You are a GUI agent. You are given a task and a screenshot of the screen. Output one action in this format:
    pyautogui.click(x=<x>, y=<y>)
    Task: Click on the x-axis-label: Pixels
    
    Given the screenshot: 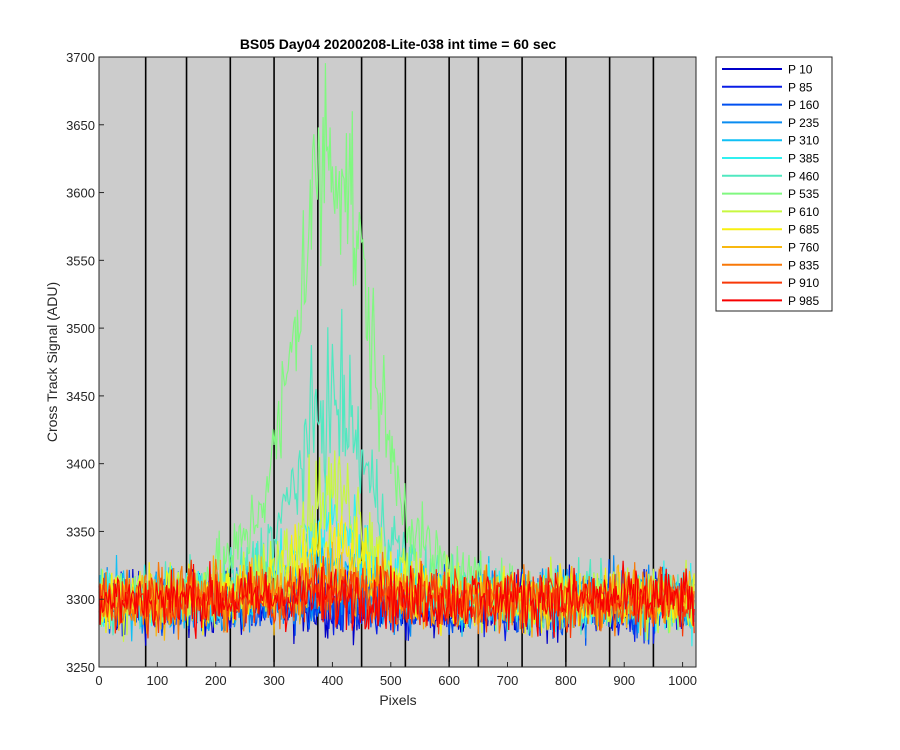 What is the action you would take?
    pyautogui.click(x=397, y=700)
    